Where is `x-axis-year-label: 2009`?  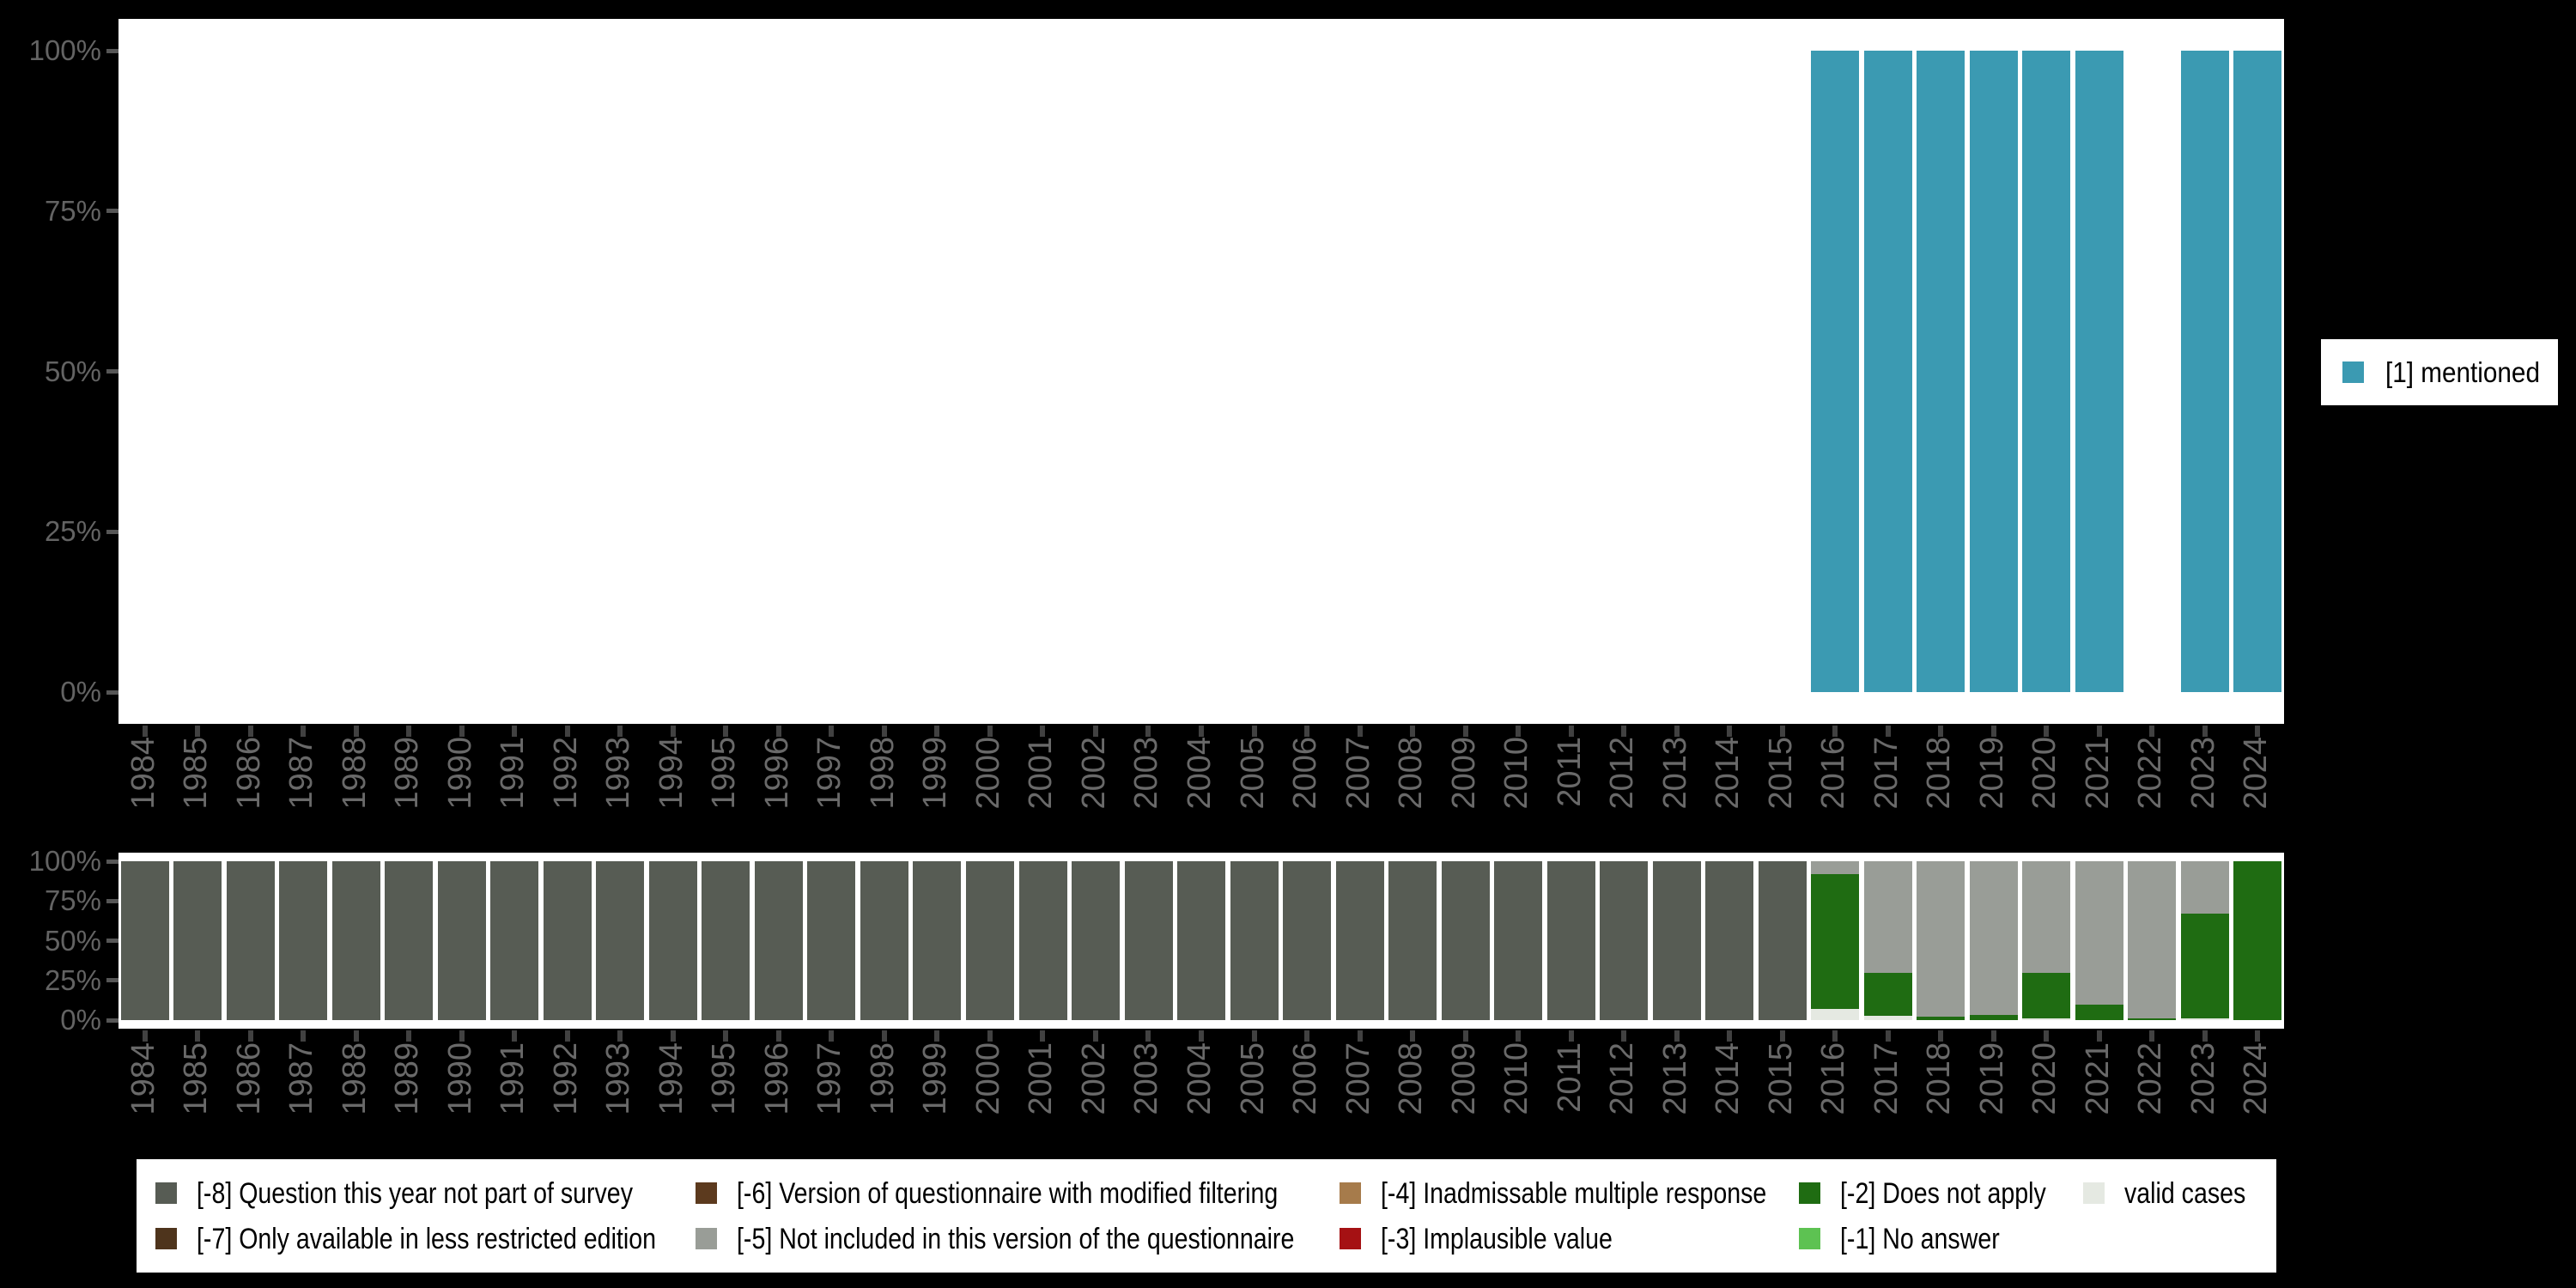
x-axis-year-label: 2009 is located at coordinates (1463, 1078).